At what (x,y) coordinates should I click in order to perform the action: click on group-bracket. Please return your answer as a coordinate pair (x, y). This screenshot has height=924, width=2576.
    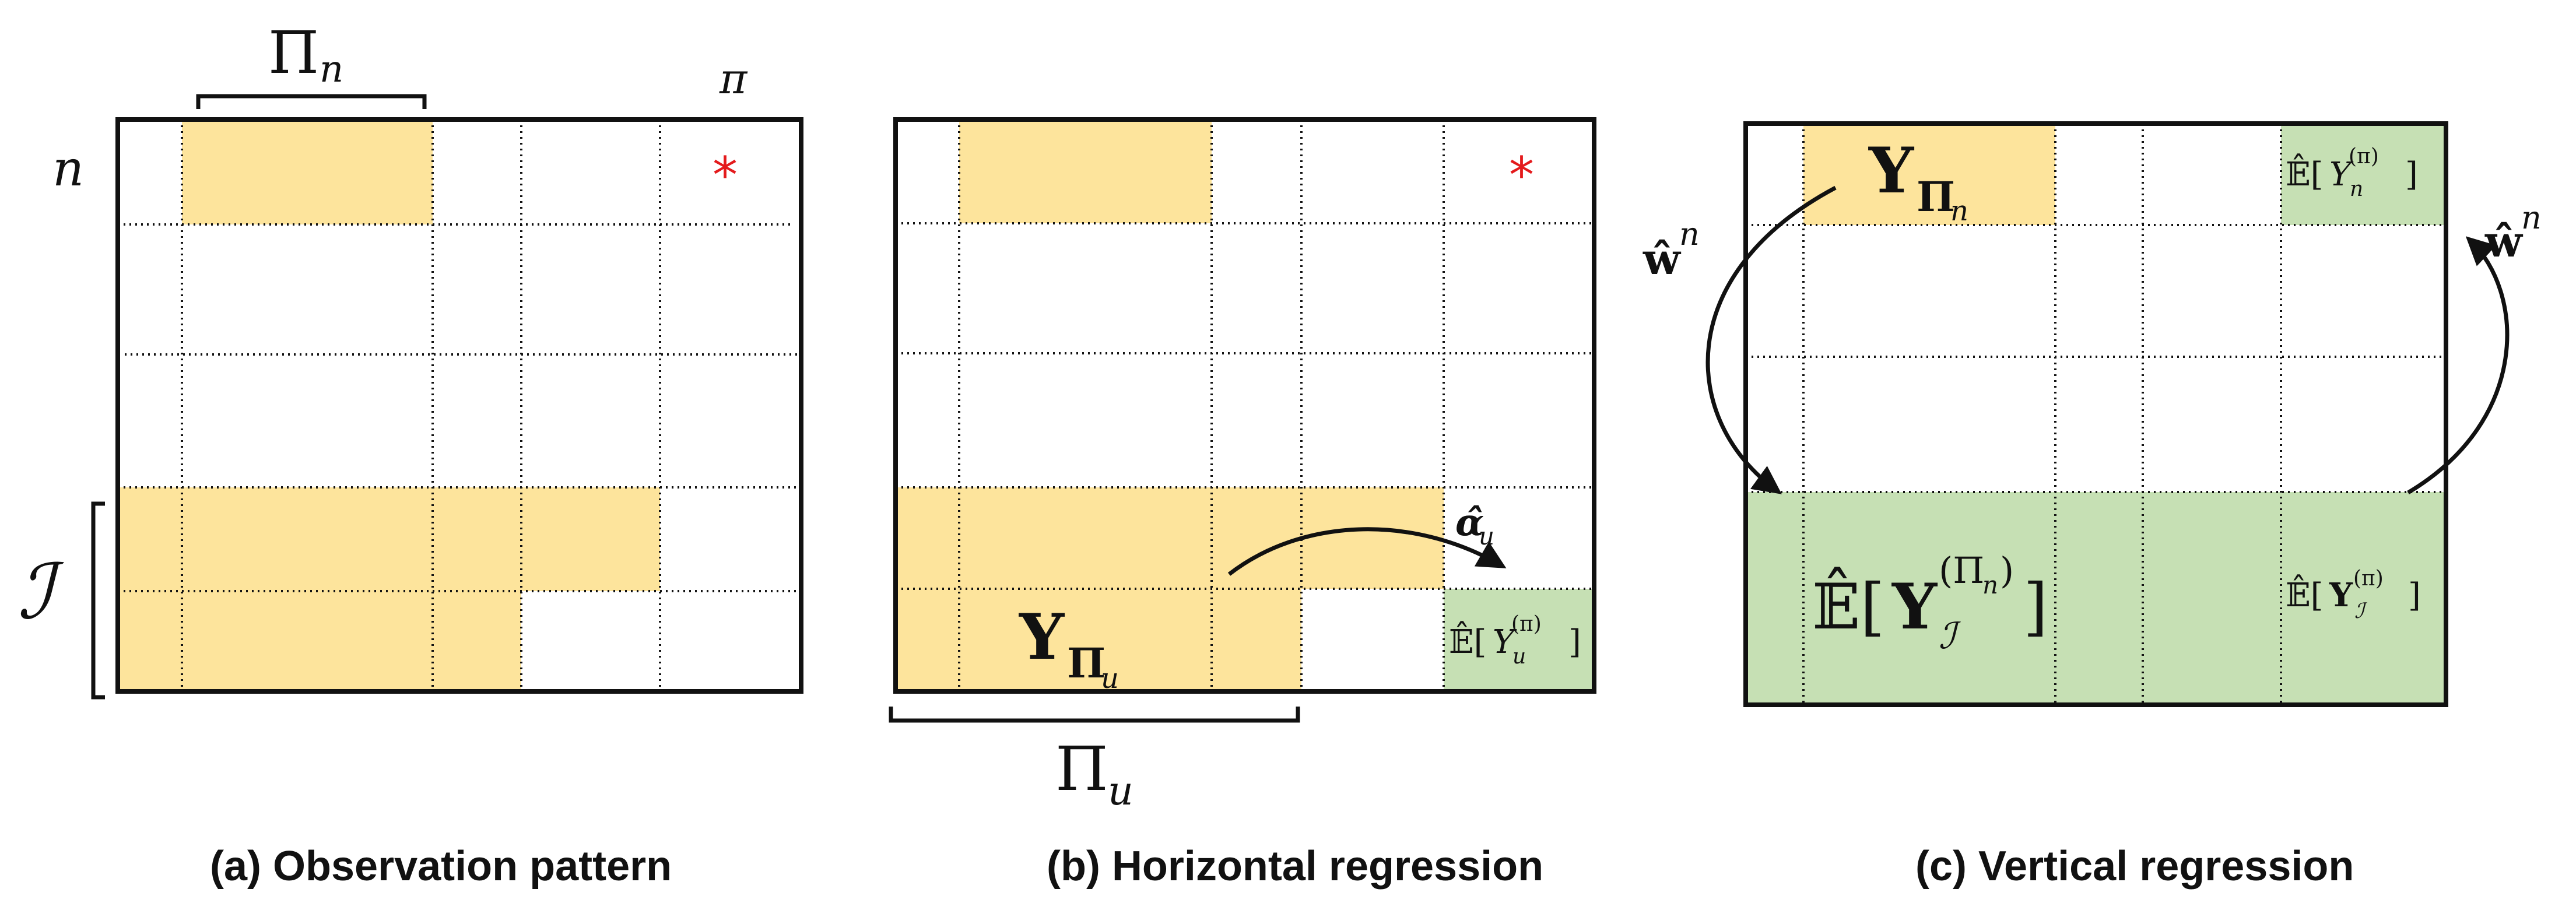
    Looking at the image, I should click on (98, 601).